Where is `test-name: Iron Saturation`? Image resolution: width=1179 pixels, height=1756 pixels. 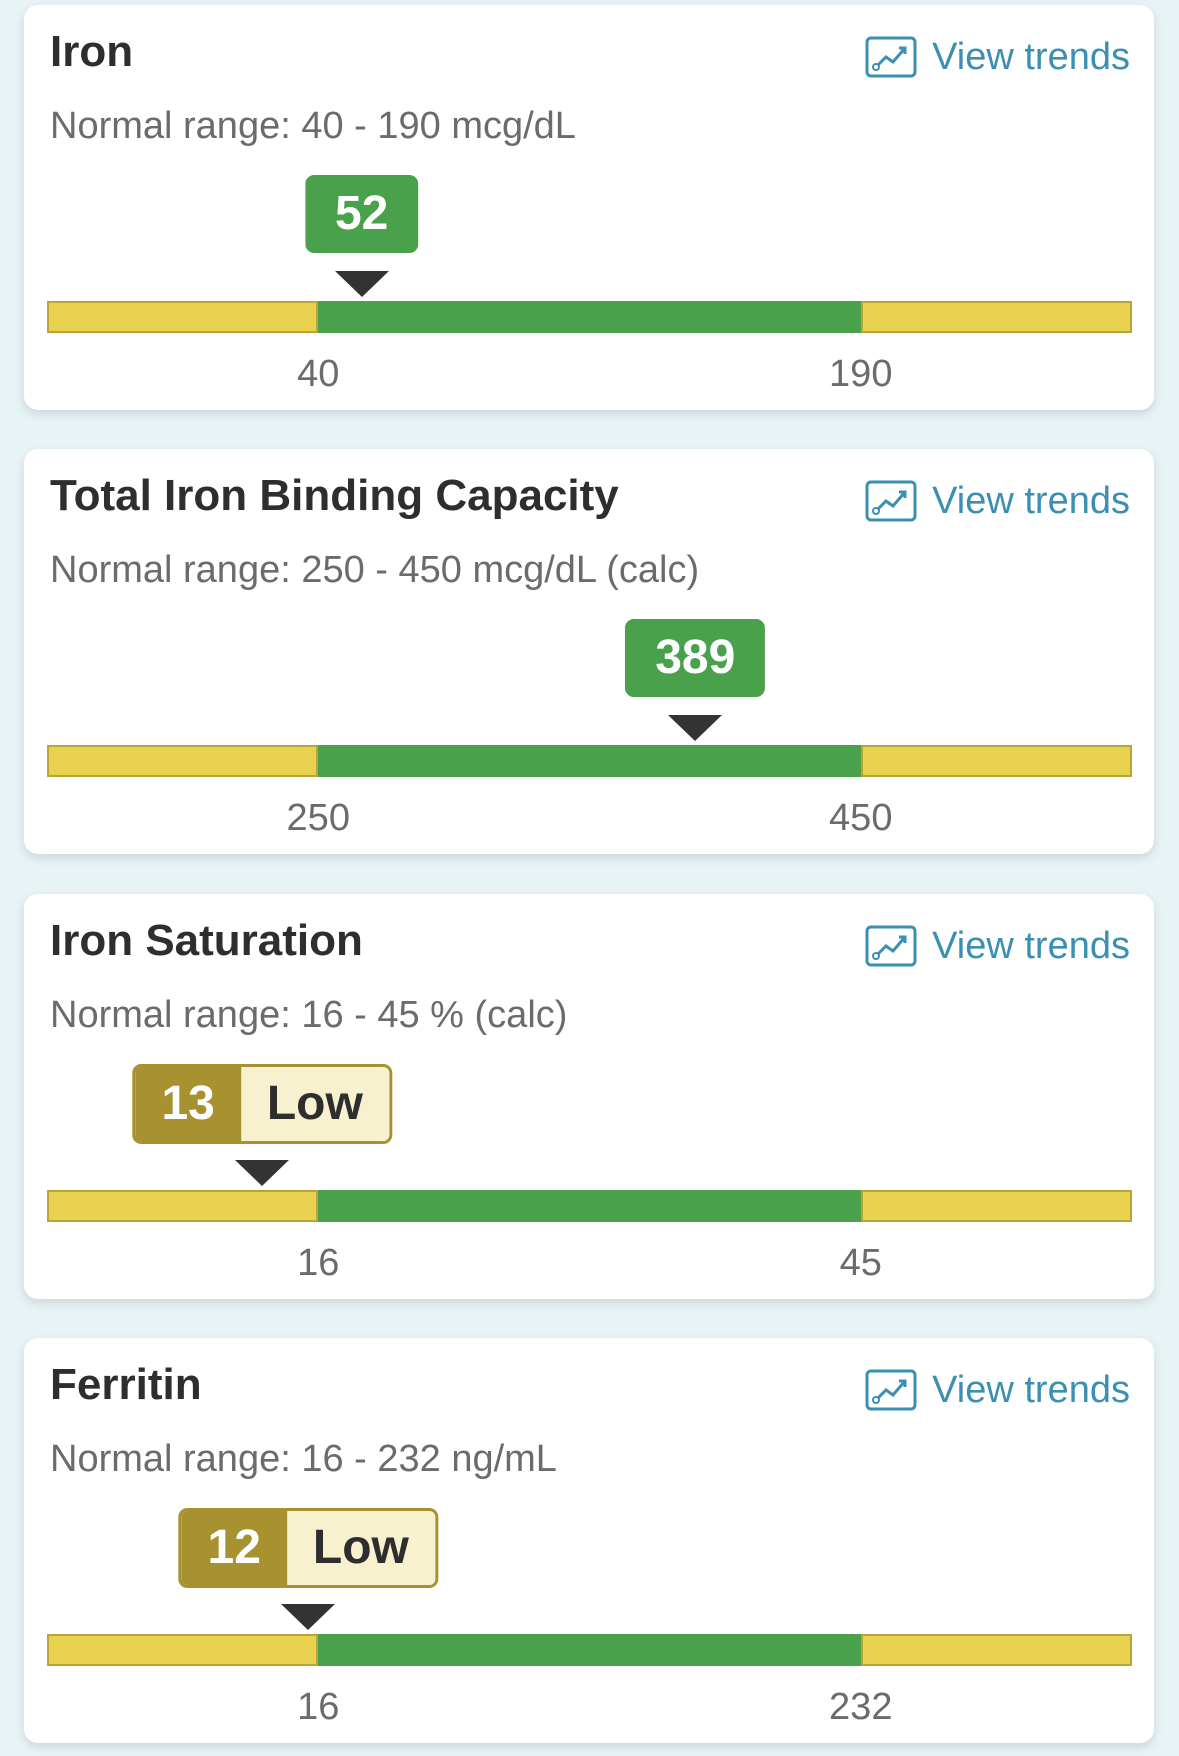 test-name: Iron Saturation is located at coordinates (206, 940).